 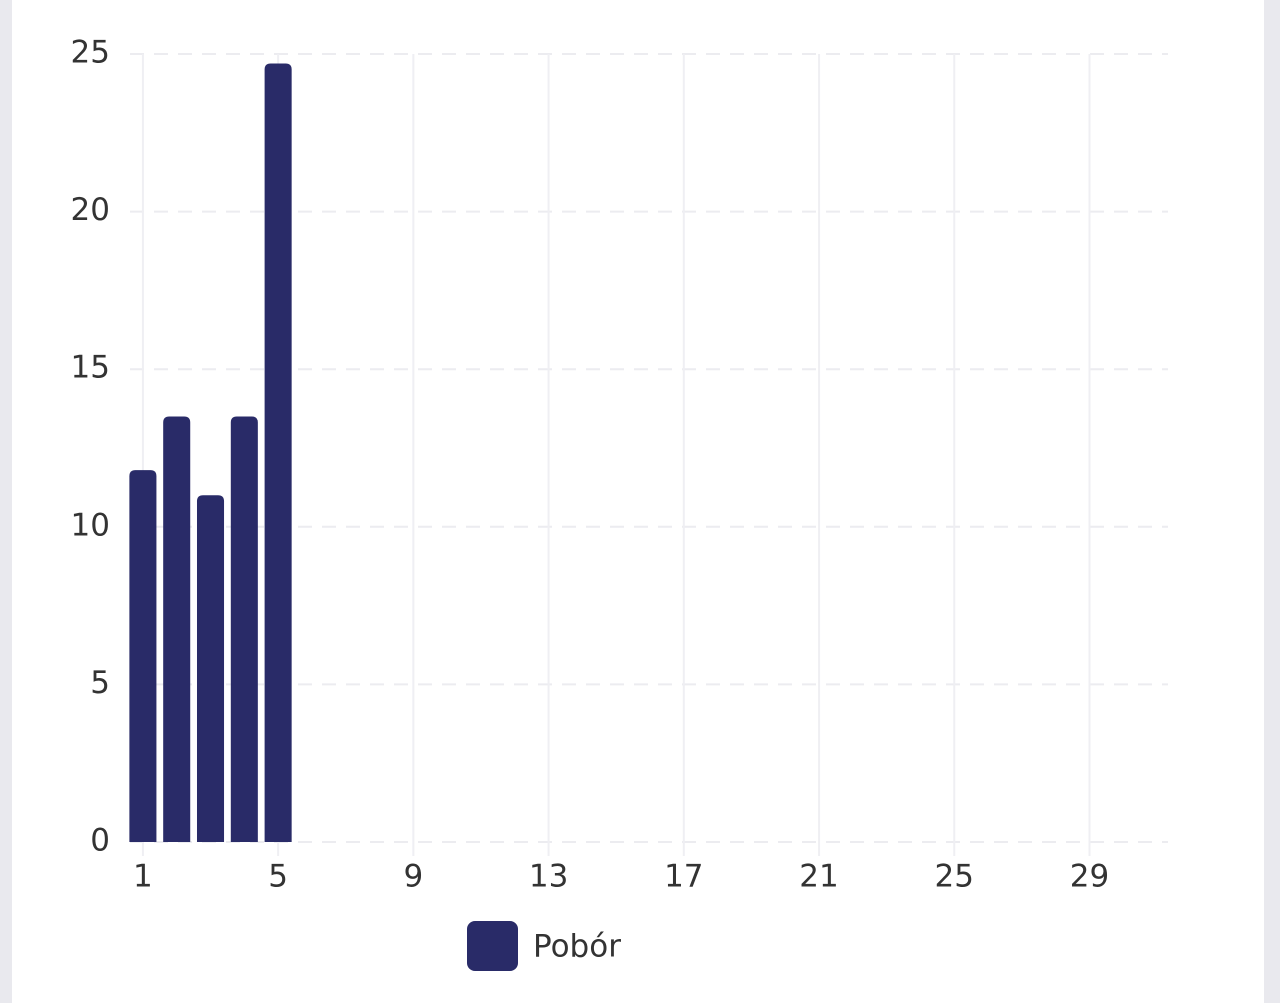 I want to click on x-tick-label: 5, so click(x=278, y=877).